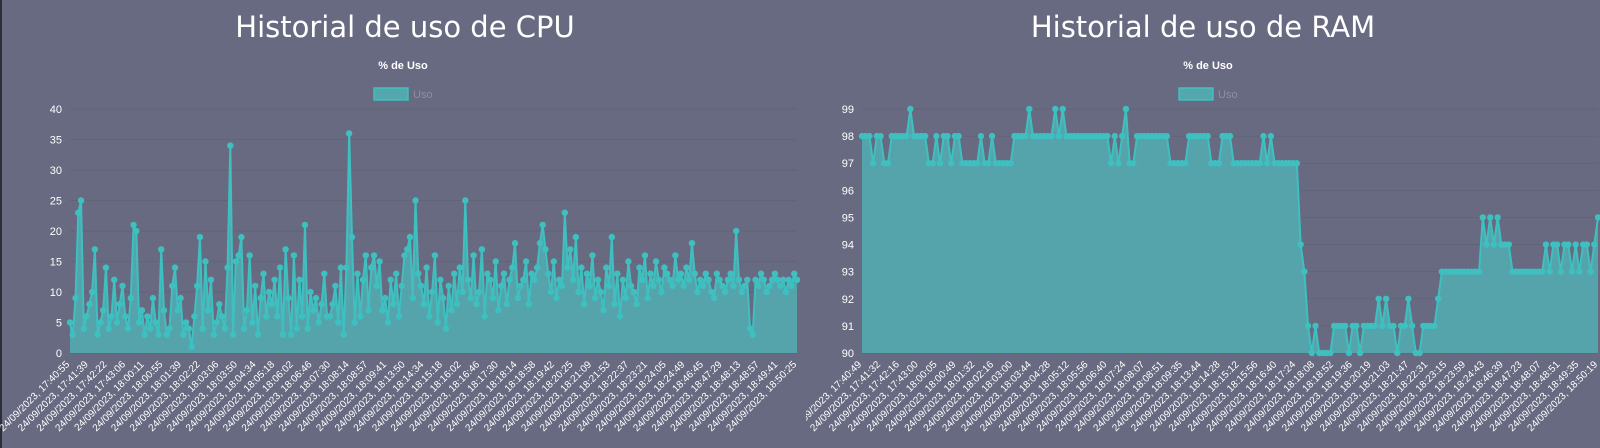  Describe the element at coordinates (848, 300) in the screenshot. I see `y-tick-label: 92` at that location.